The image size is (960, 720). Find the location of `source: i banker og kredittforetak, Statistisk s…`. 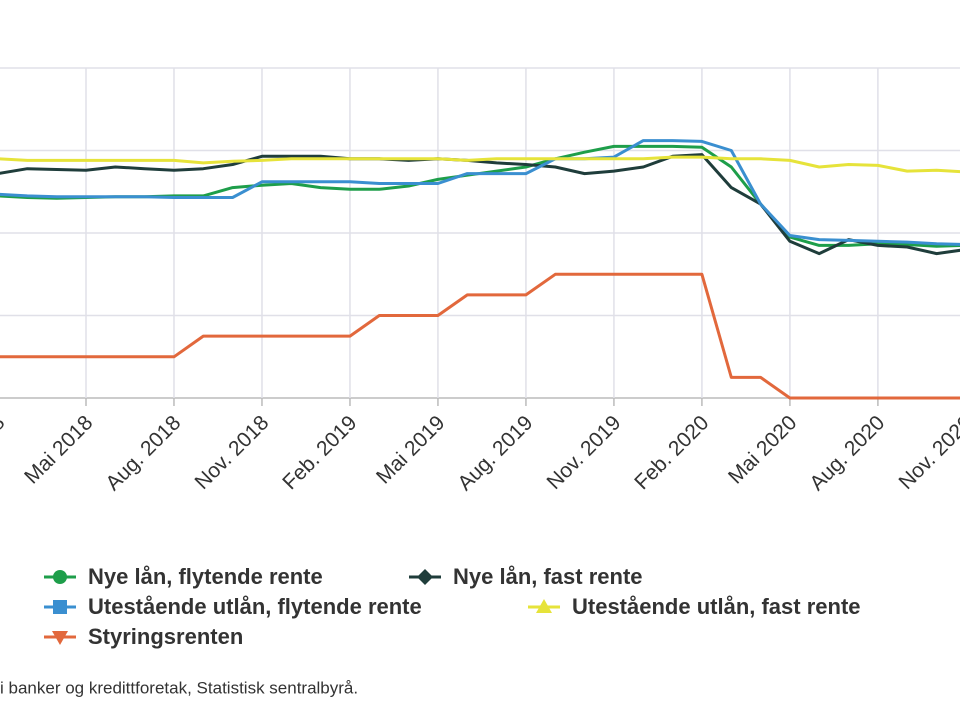

source: i banker og kredittforetak, Statistisk s… is located at coordinates (179, 687).